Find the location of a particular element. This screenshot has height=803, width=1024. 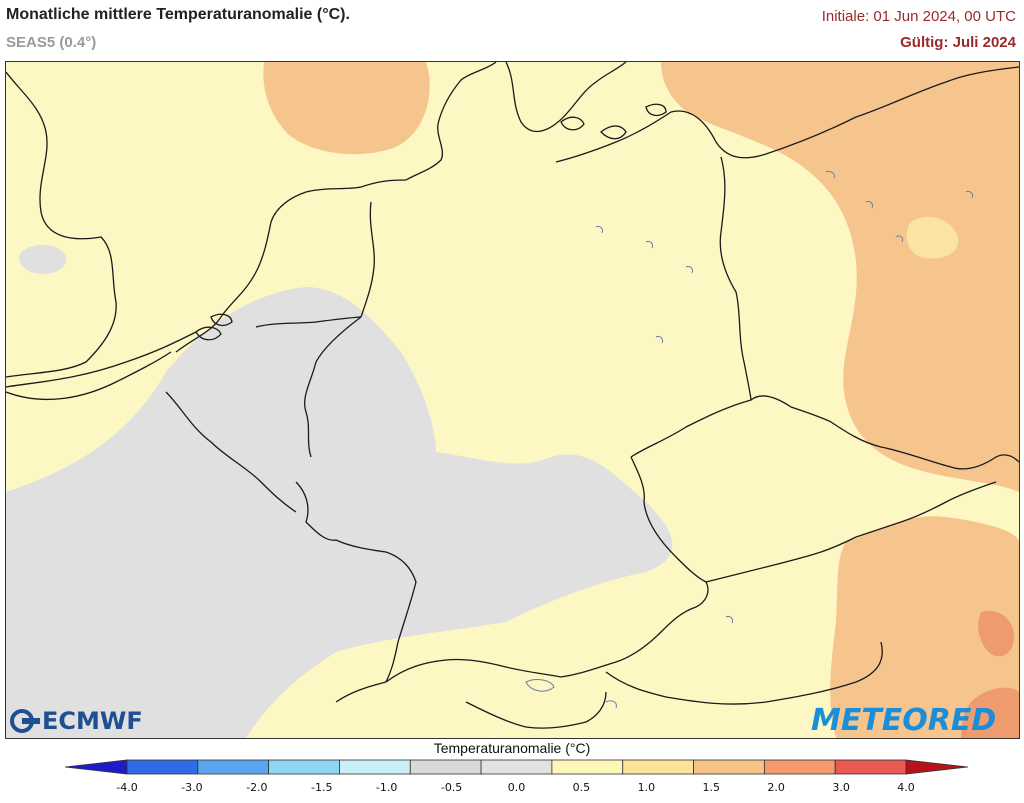

ecmwf-logo: ECMWF is located at coordinates (76, 721).